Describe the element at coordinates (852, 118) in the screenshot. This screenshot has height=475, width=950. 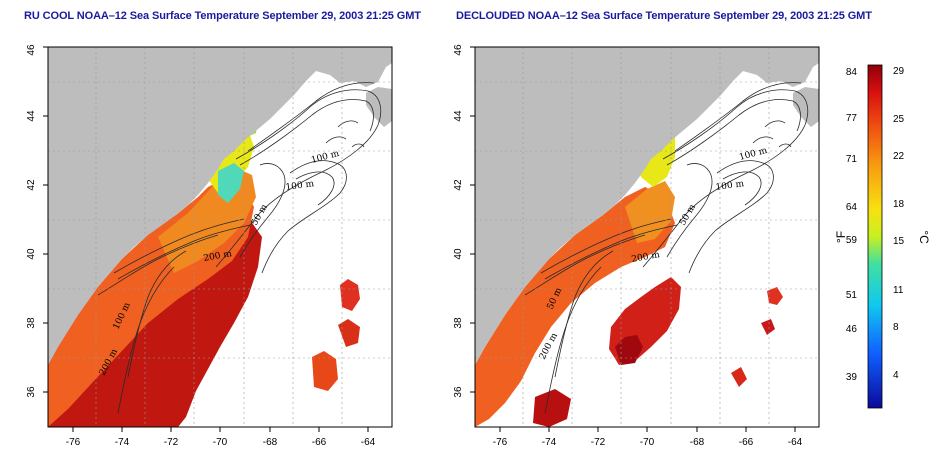
I see `fahrenheit-tick-label: 77` at that location.